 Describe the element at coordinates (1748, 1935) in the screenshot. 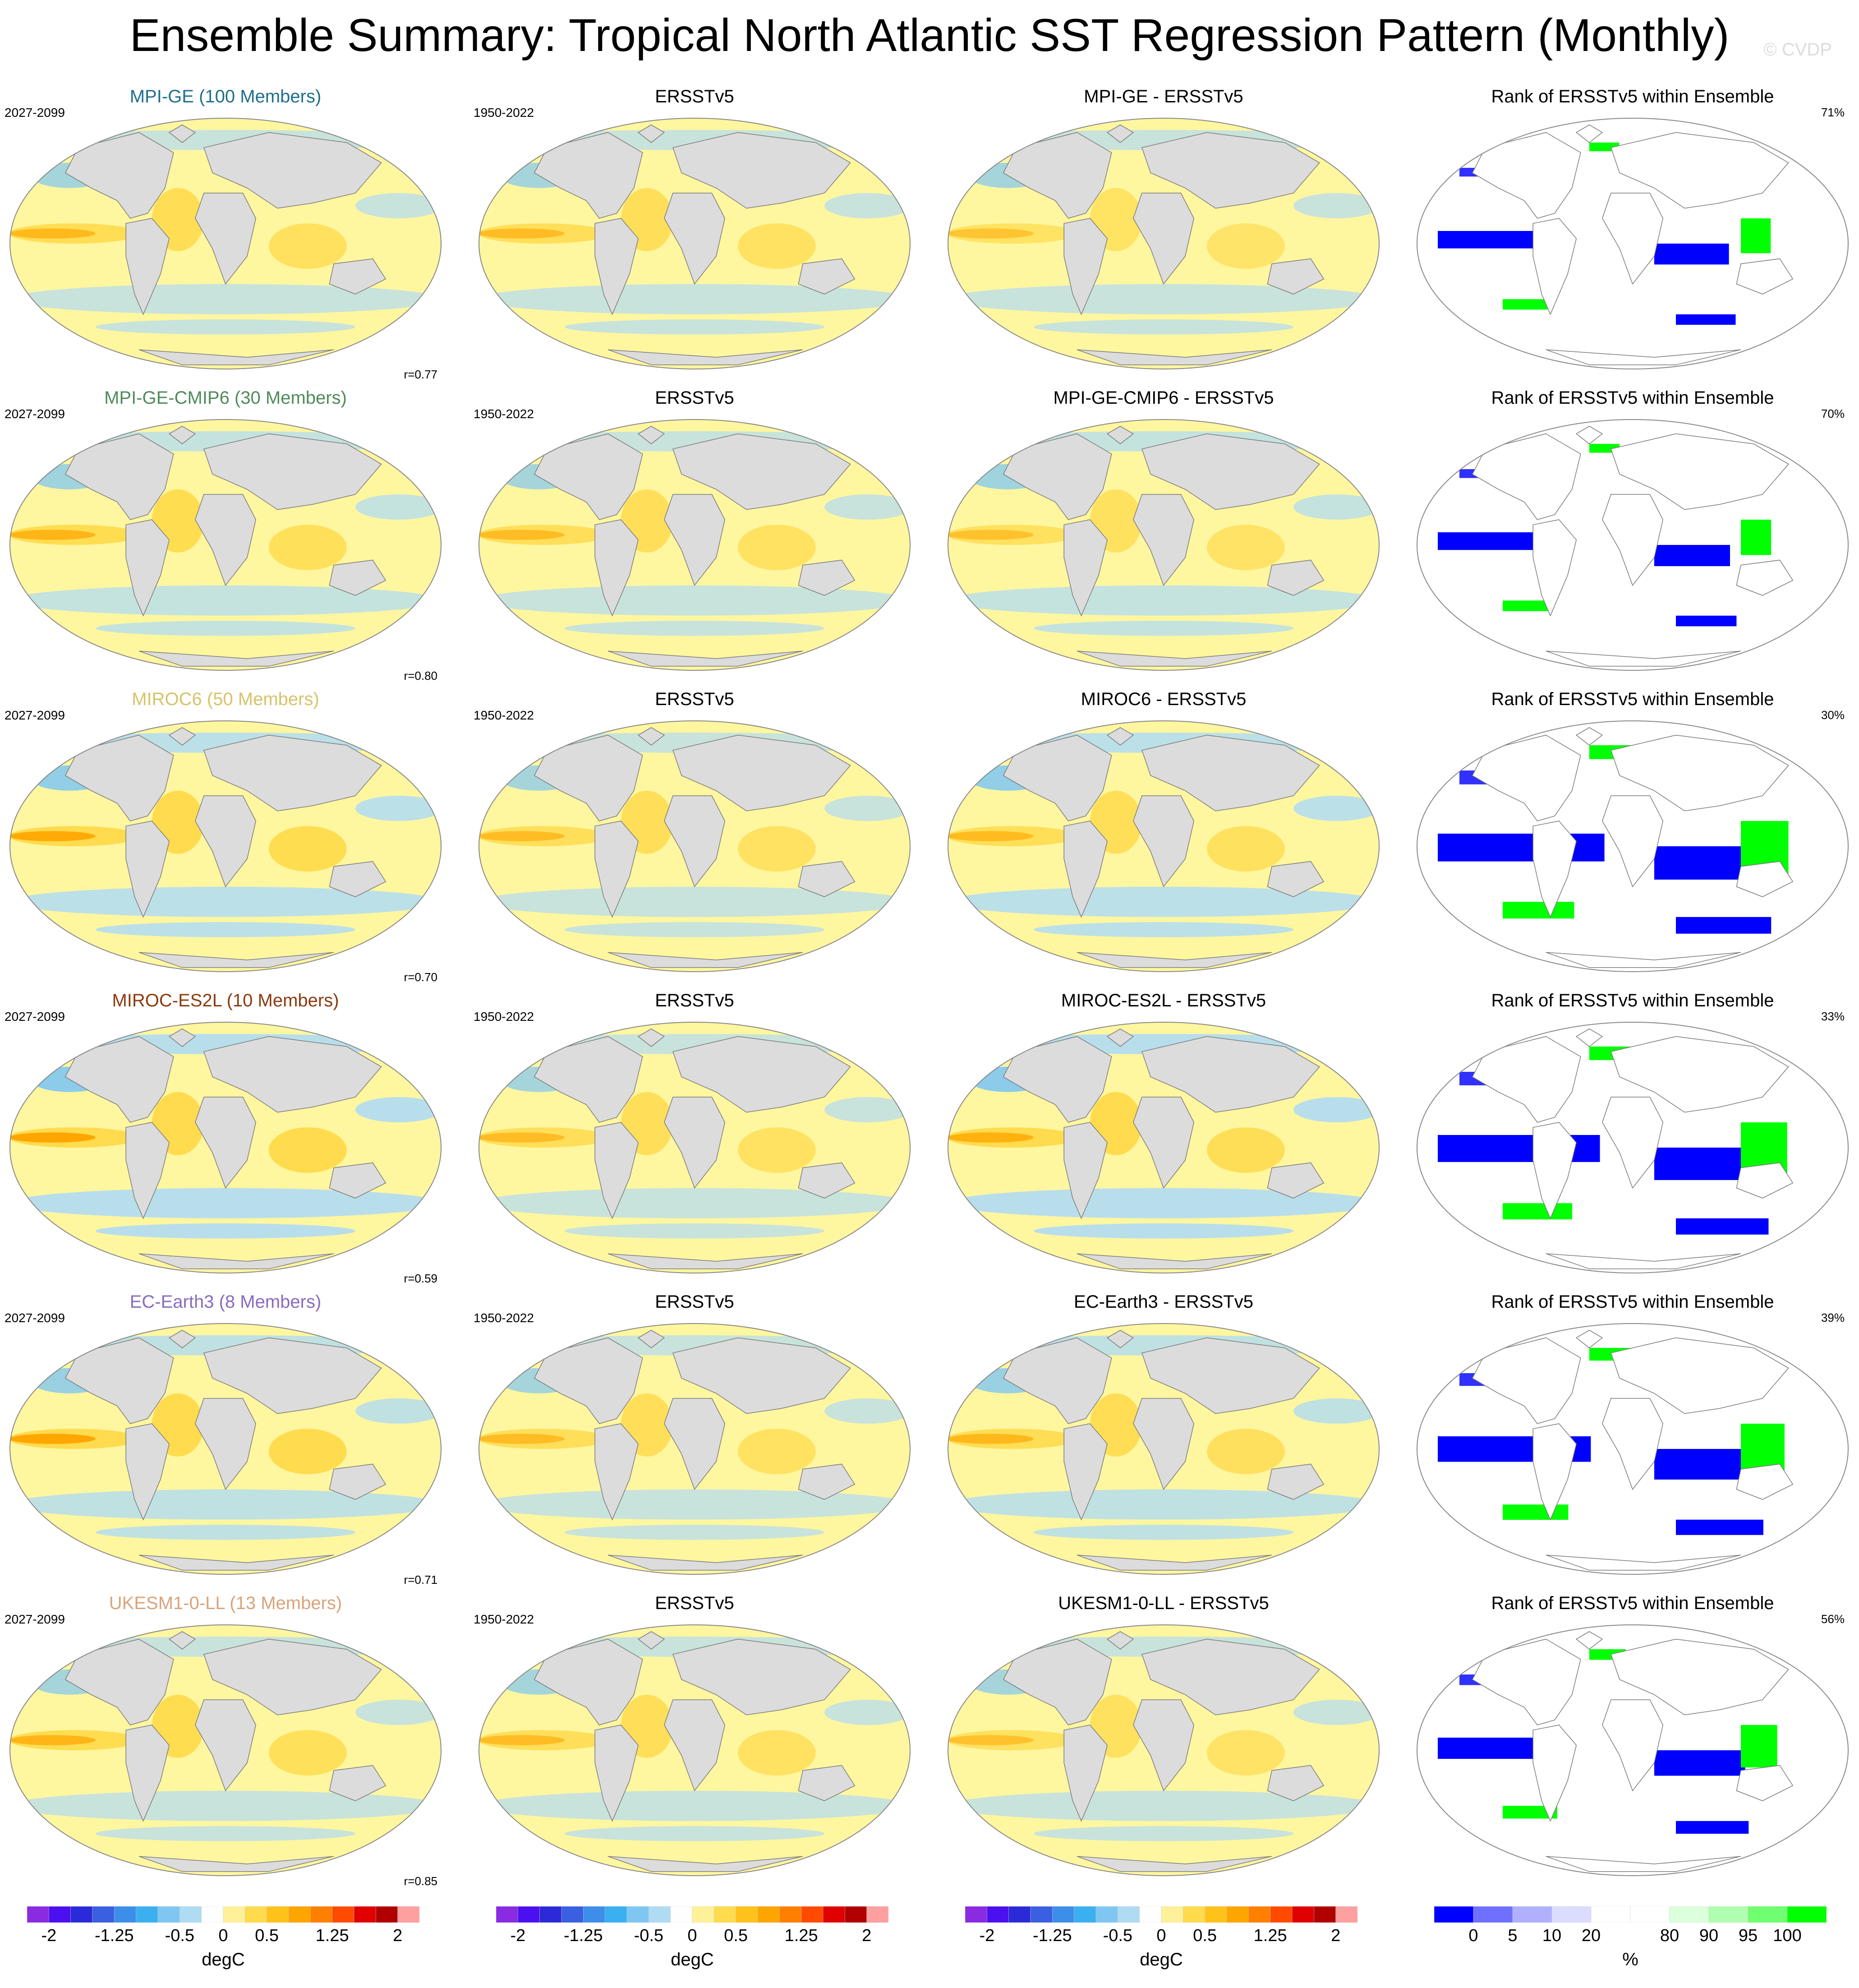

I see `colorbar-tick-label: 95` at that location.